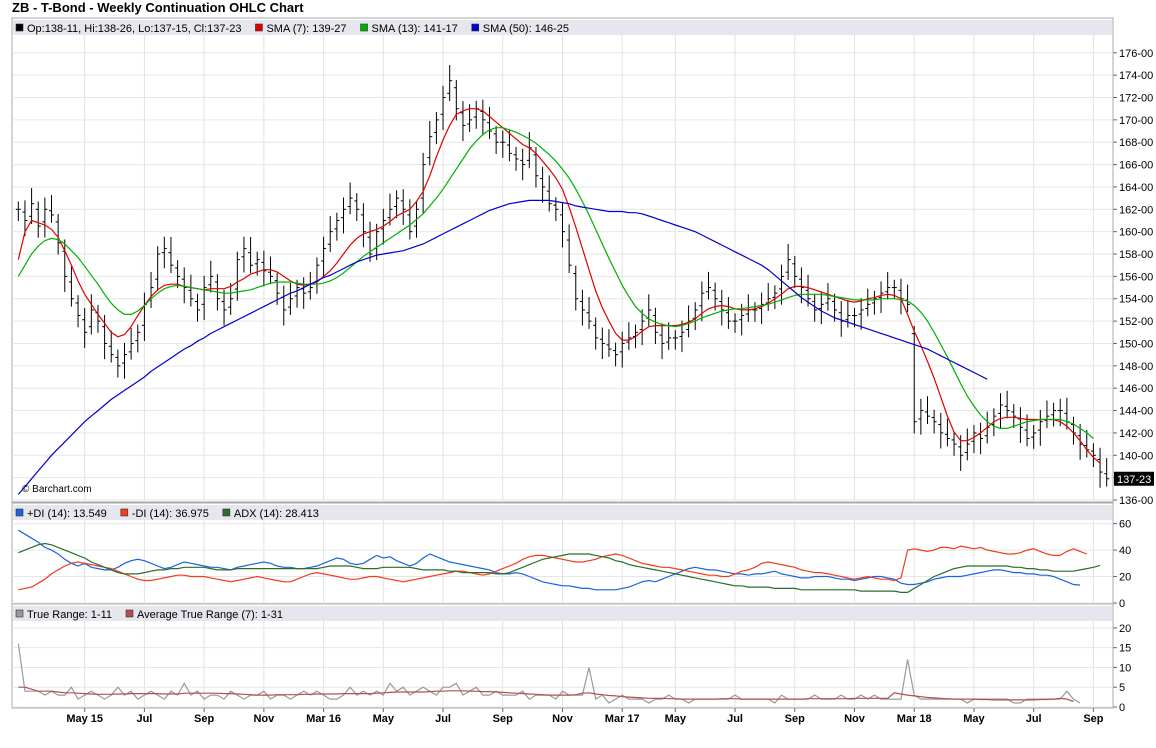 The image size is (1156, 748). Describe the element at coordinates (1125, 525) in the screenshot. I see `y-tick-label: 60` at that location.